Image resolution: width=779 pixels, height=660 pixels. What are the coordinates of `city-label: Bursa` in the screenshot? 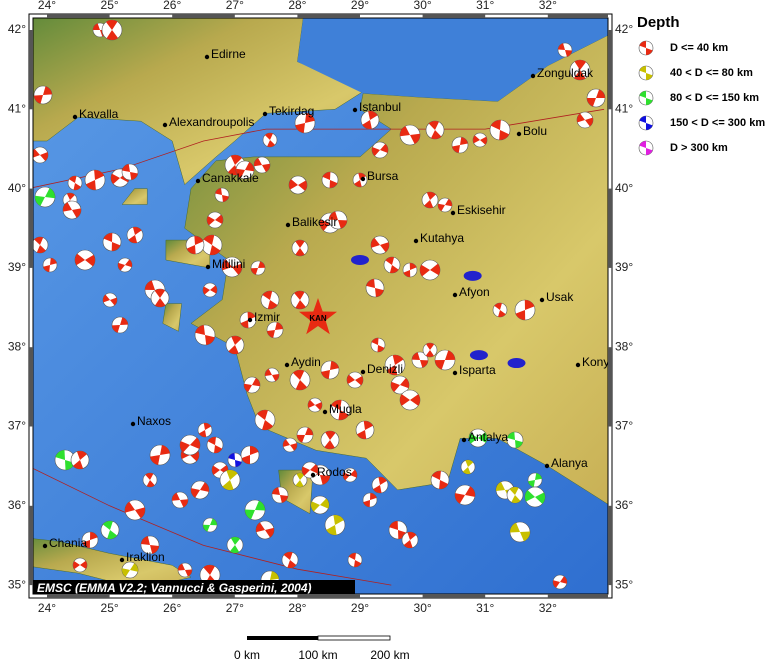 It's located at (383, 176).